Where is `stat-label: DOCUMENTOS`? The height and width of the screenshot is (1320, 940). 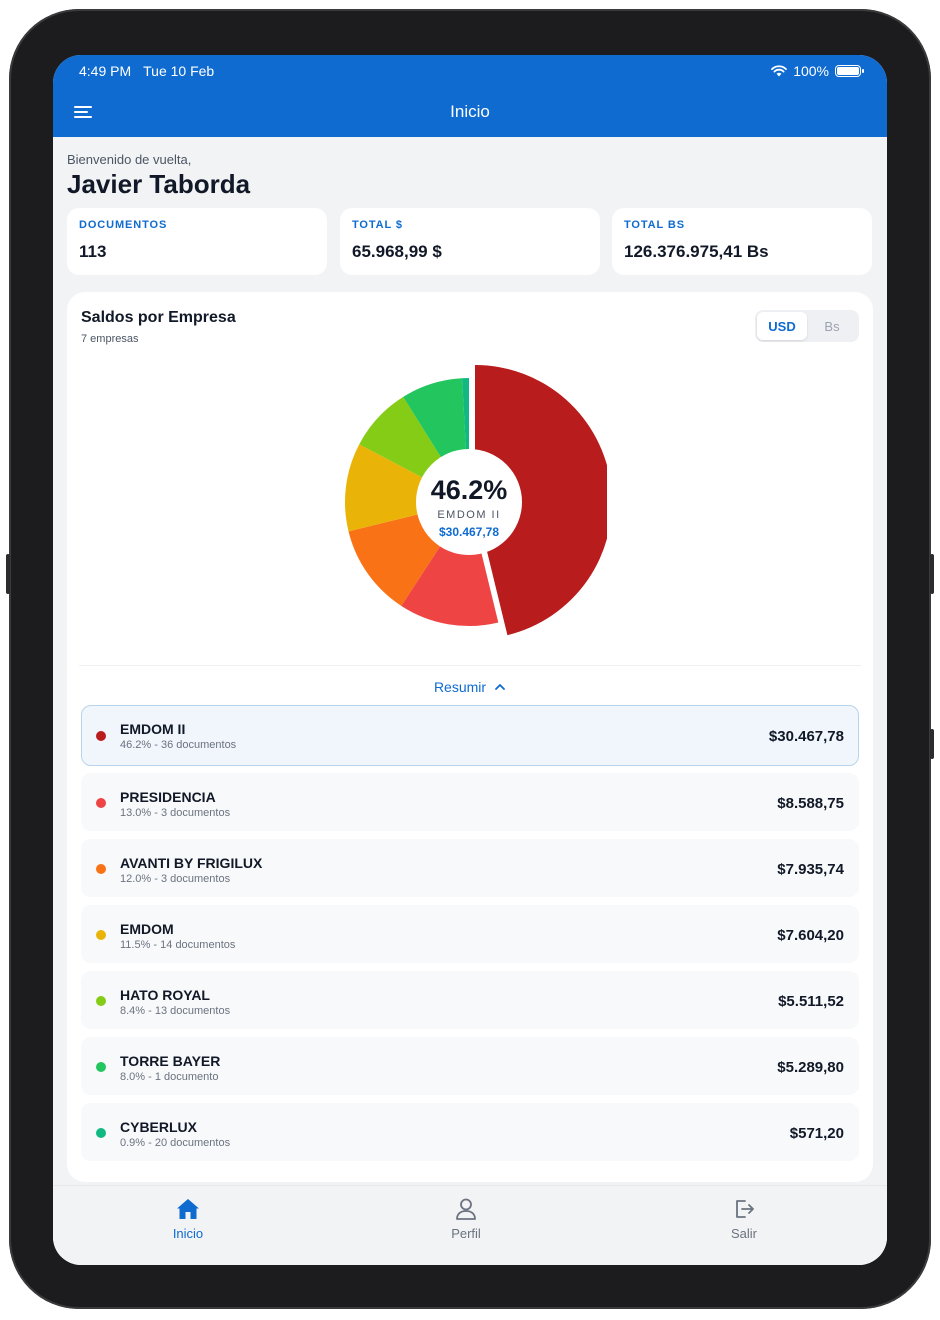
stat-label: DOCUMENTOS is located at coordinates (123, 225).